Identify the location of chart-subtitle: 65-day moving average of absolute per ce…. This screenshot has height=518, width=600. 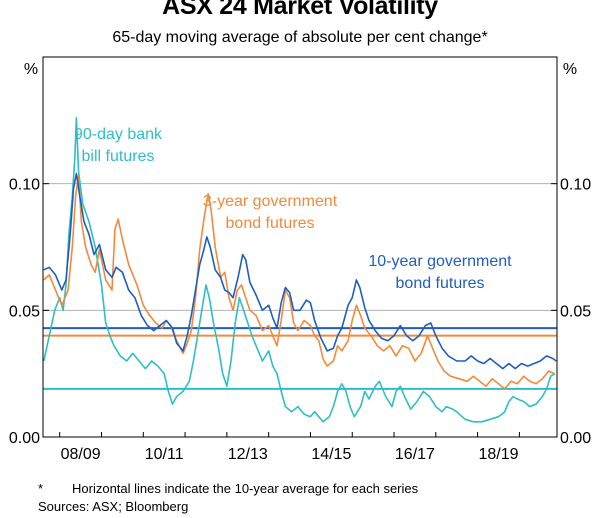
(300, 37).